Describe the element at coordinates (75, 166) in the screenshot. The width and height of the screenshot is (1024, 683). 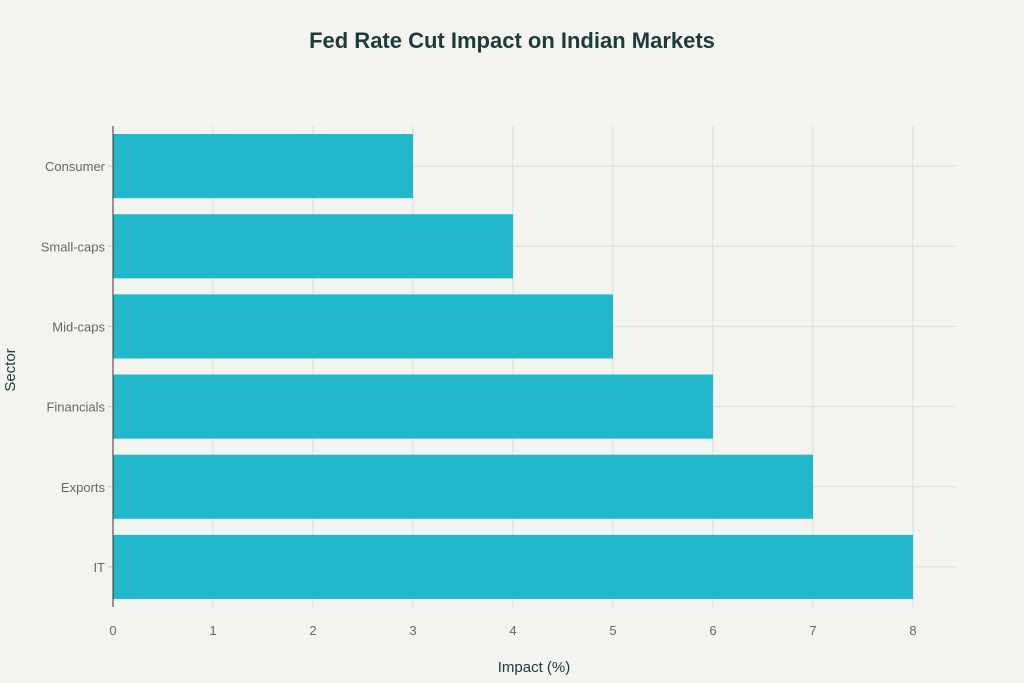
I see `y-tick-label: Consumer` at that location.